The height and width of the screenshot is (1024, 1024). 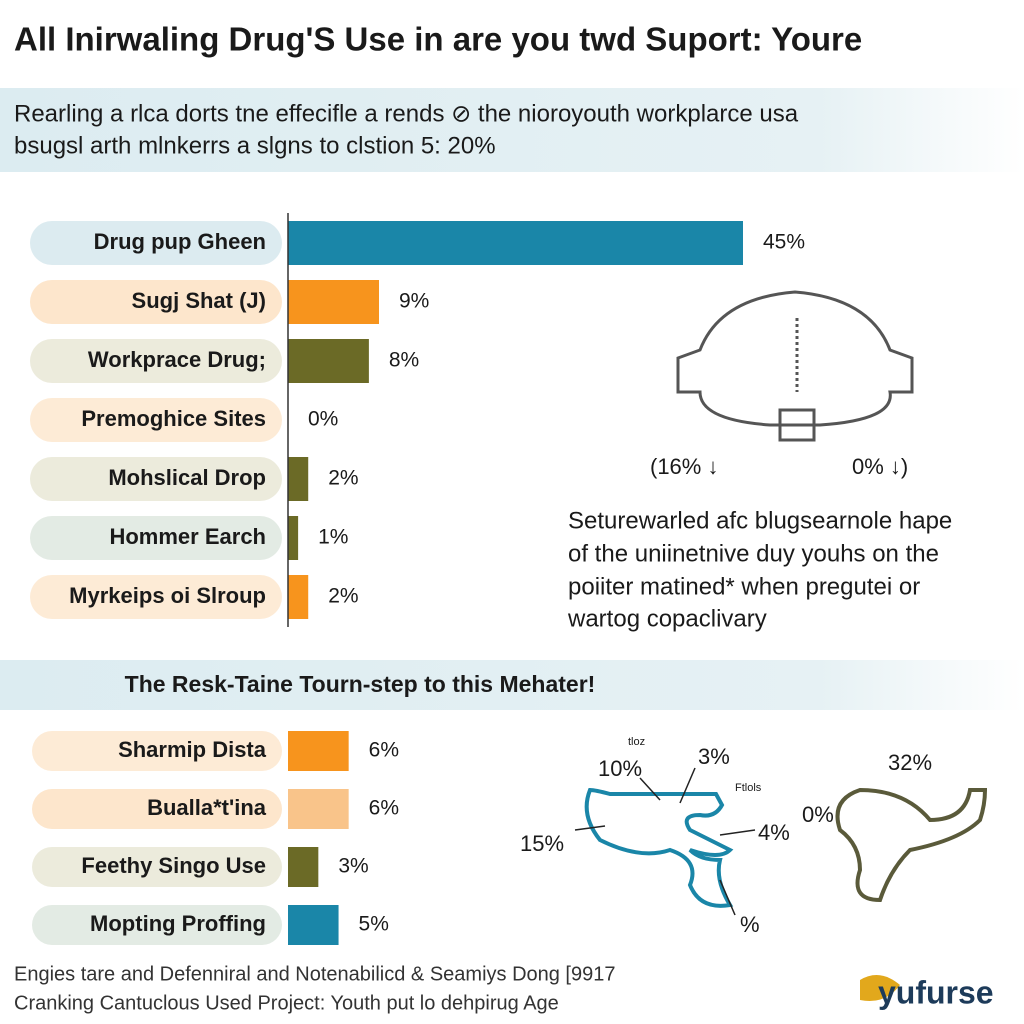 What do you see at coordinates (192, 749) in the screenshot?
I see `category-label: Sharmip Dista` at bounding box center [192, 749].